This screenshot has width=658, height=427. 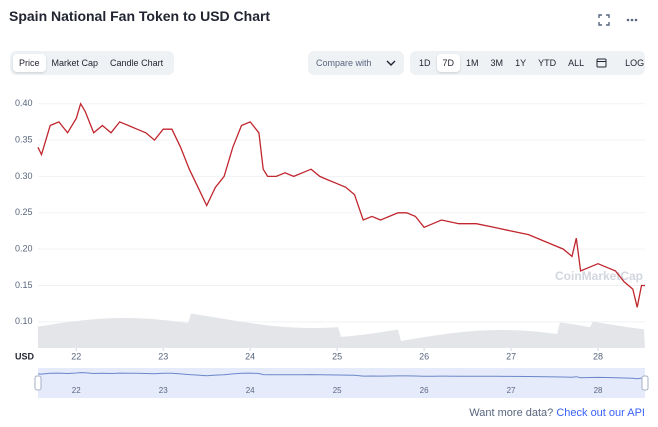 What do you see at coordinates (341, 376) in the screenshot?
I see `navigator-line` at bounding box center [341, 376].